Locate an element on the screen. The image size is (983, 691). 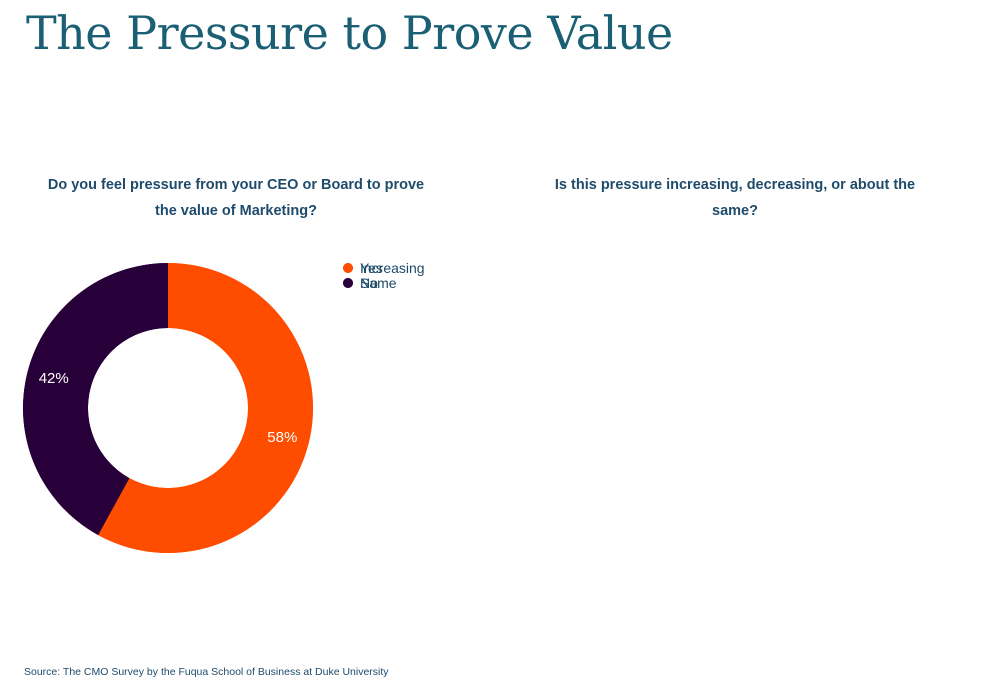
slice-label-same: 42% is located at coordinates (54, 378).